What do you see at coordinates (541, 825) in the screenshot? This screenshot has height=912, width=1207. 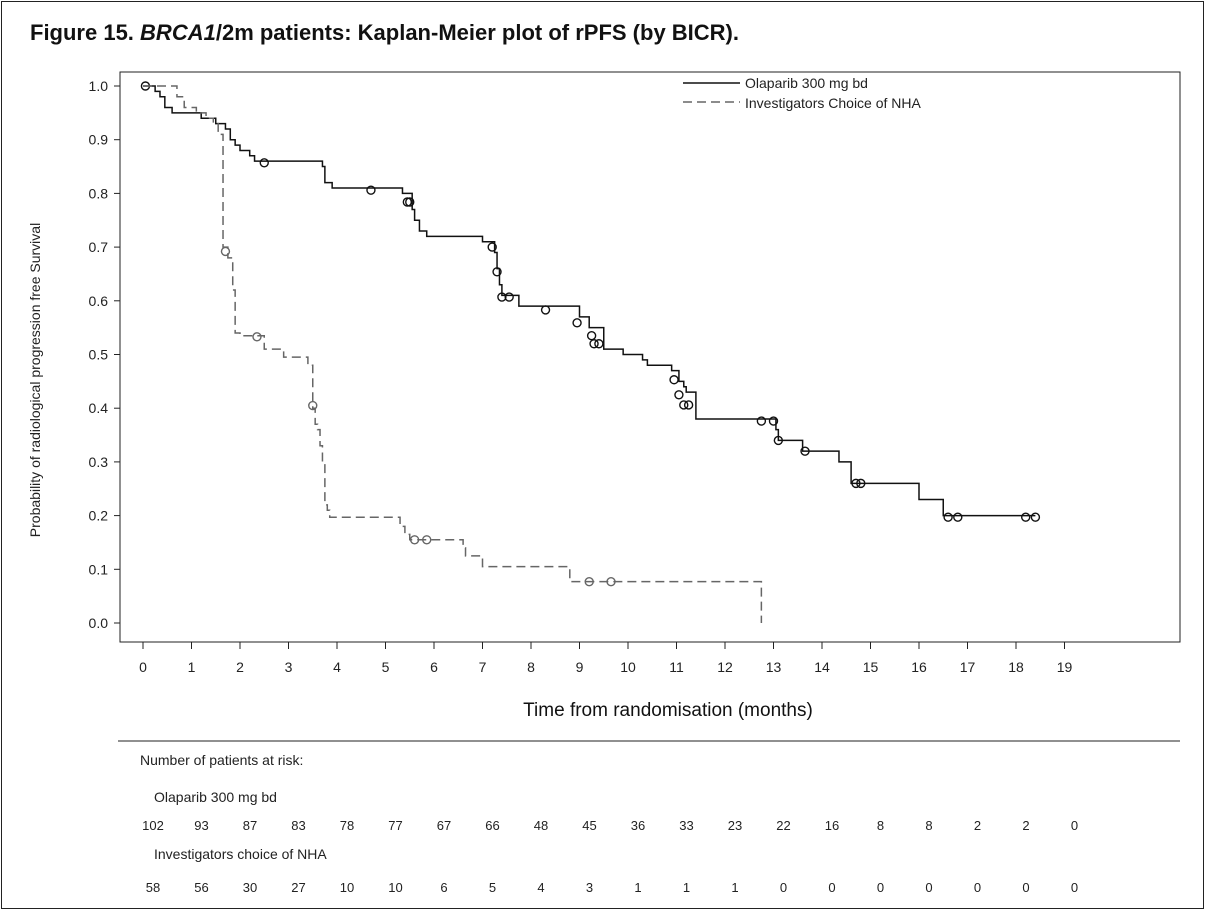 I see `risk-count: 48` at bounding box center [541, 825].